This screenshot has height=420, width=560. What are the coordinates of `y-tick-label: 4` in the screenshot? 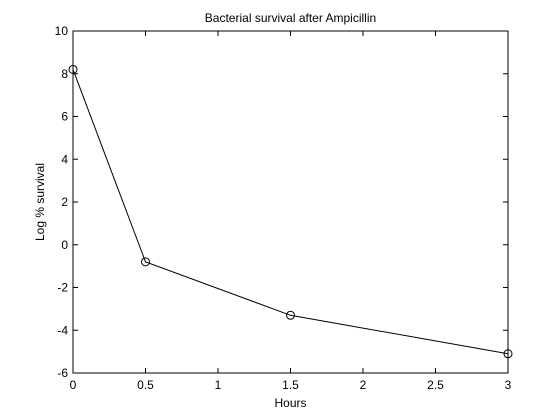 It's located at (64, 159).